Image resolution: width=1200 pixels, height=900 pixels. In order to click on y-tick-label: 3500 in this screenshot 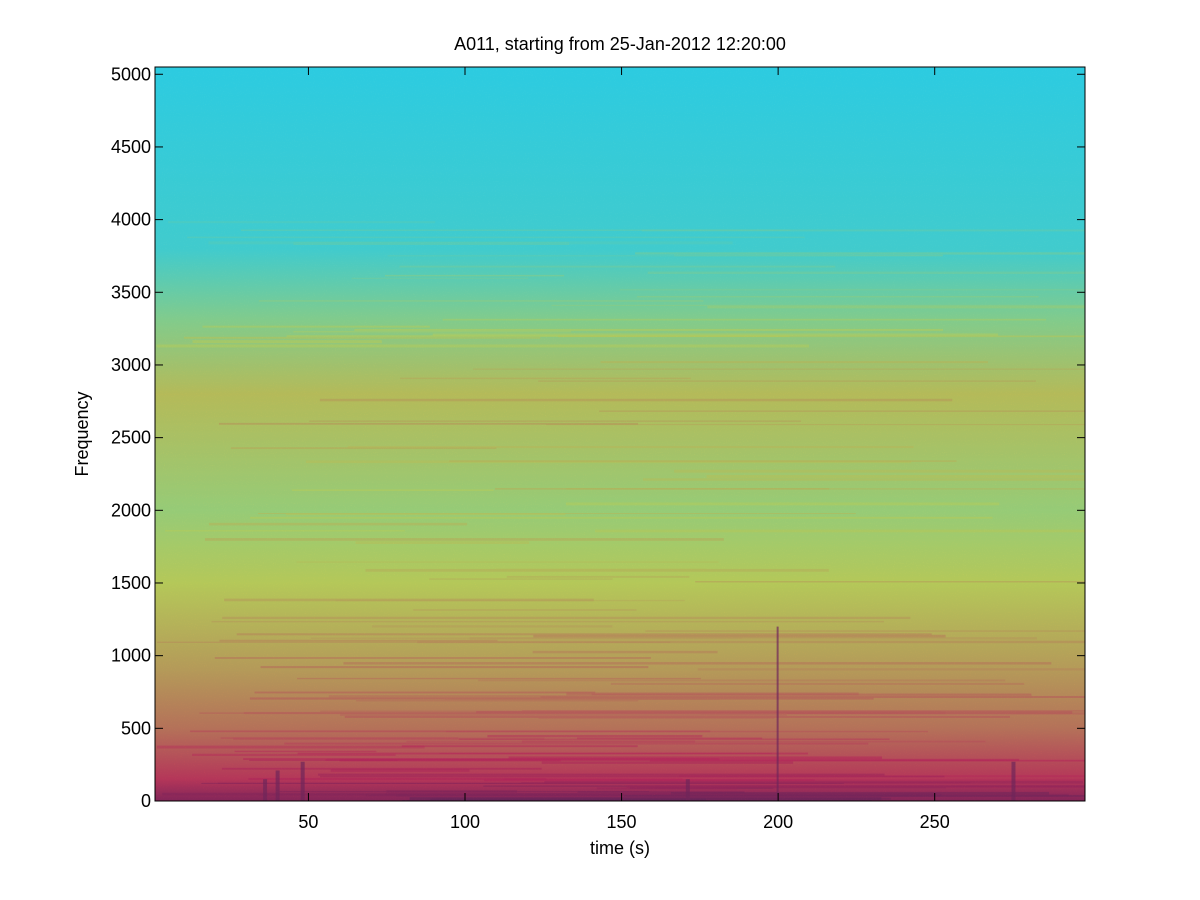, I will do `click(131, 292)`.